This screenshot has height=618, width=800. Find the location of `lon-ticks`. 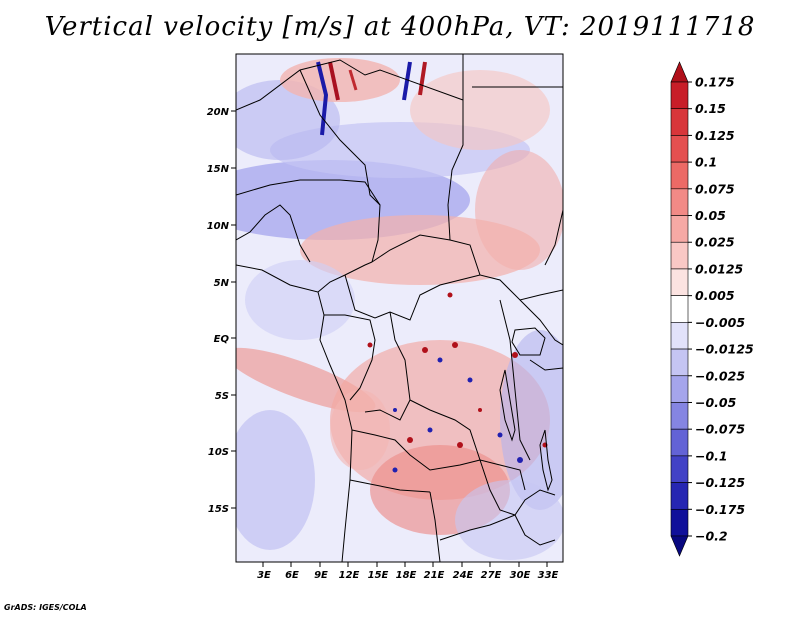

lon-ticks is located at coordinates (405, 564).